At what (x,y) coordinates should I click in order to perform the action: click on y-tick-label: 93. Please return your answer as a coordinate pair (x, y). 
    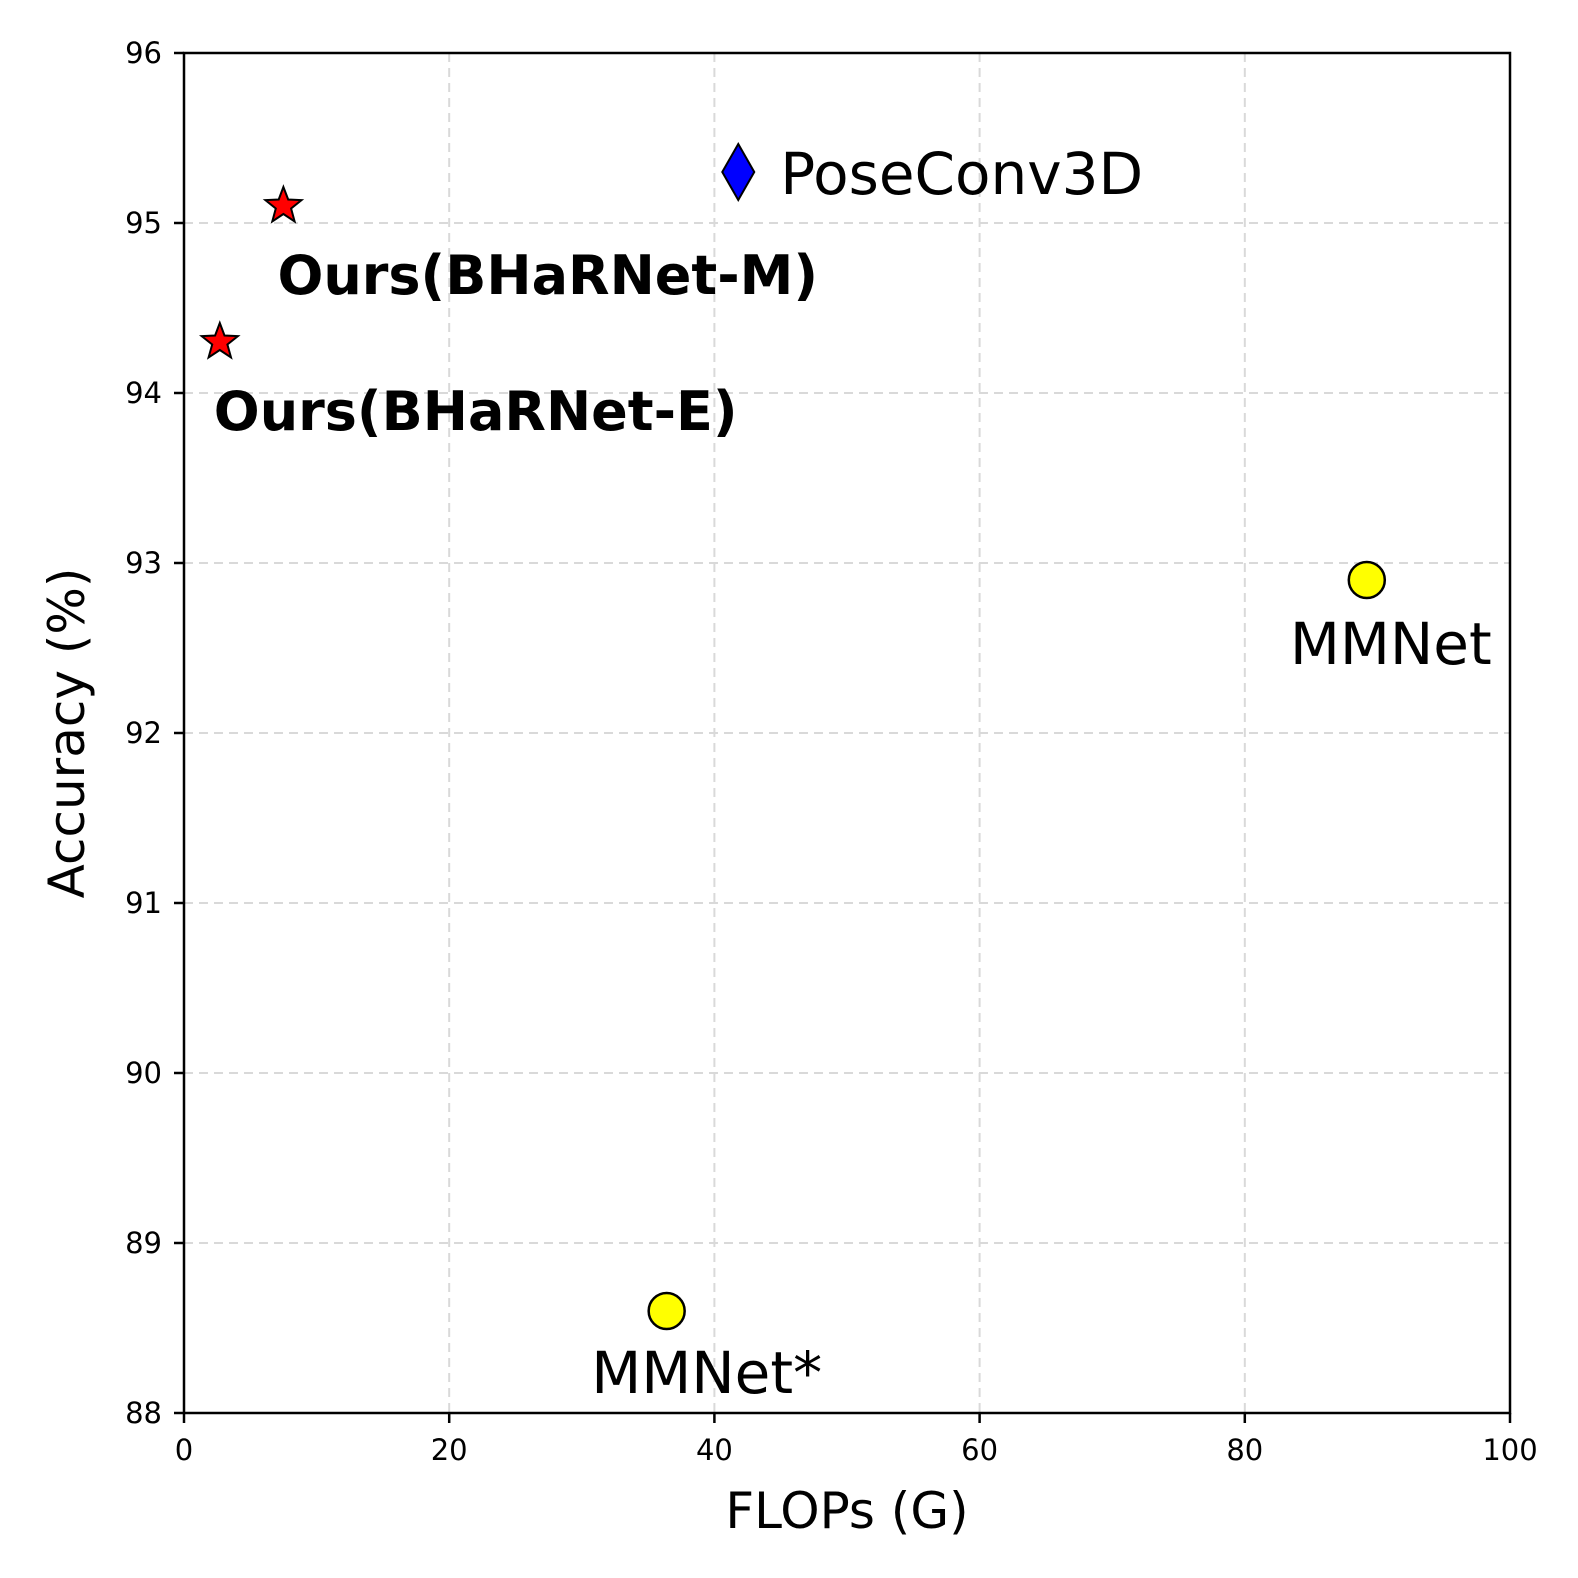
    Looking at the image, I should click on (143, 563).